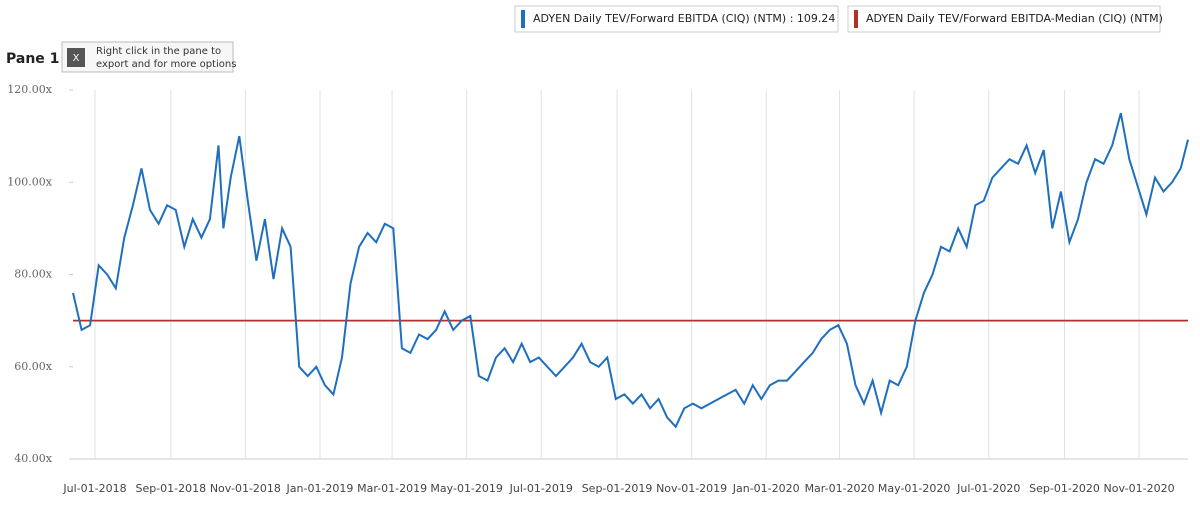 This screenshot has height=514, width=1200. I want to click on y-tick-label: 120.00x, so click(29, 89).